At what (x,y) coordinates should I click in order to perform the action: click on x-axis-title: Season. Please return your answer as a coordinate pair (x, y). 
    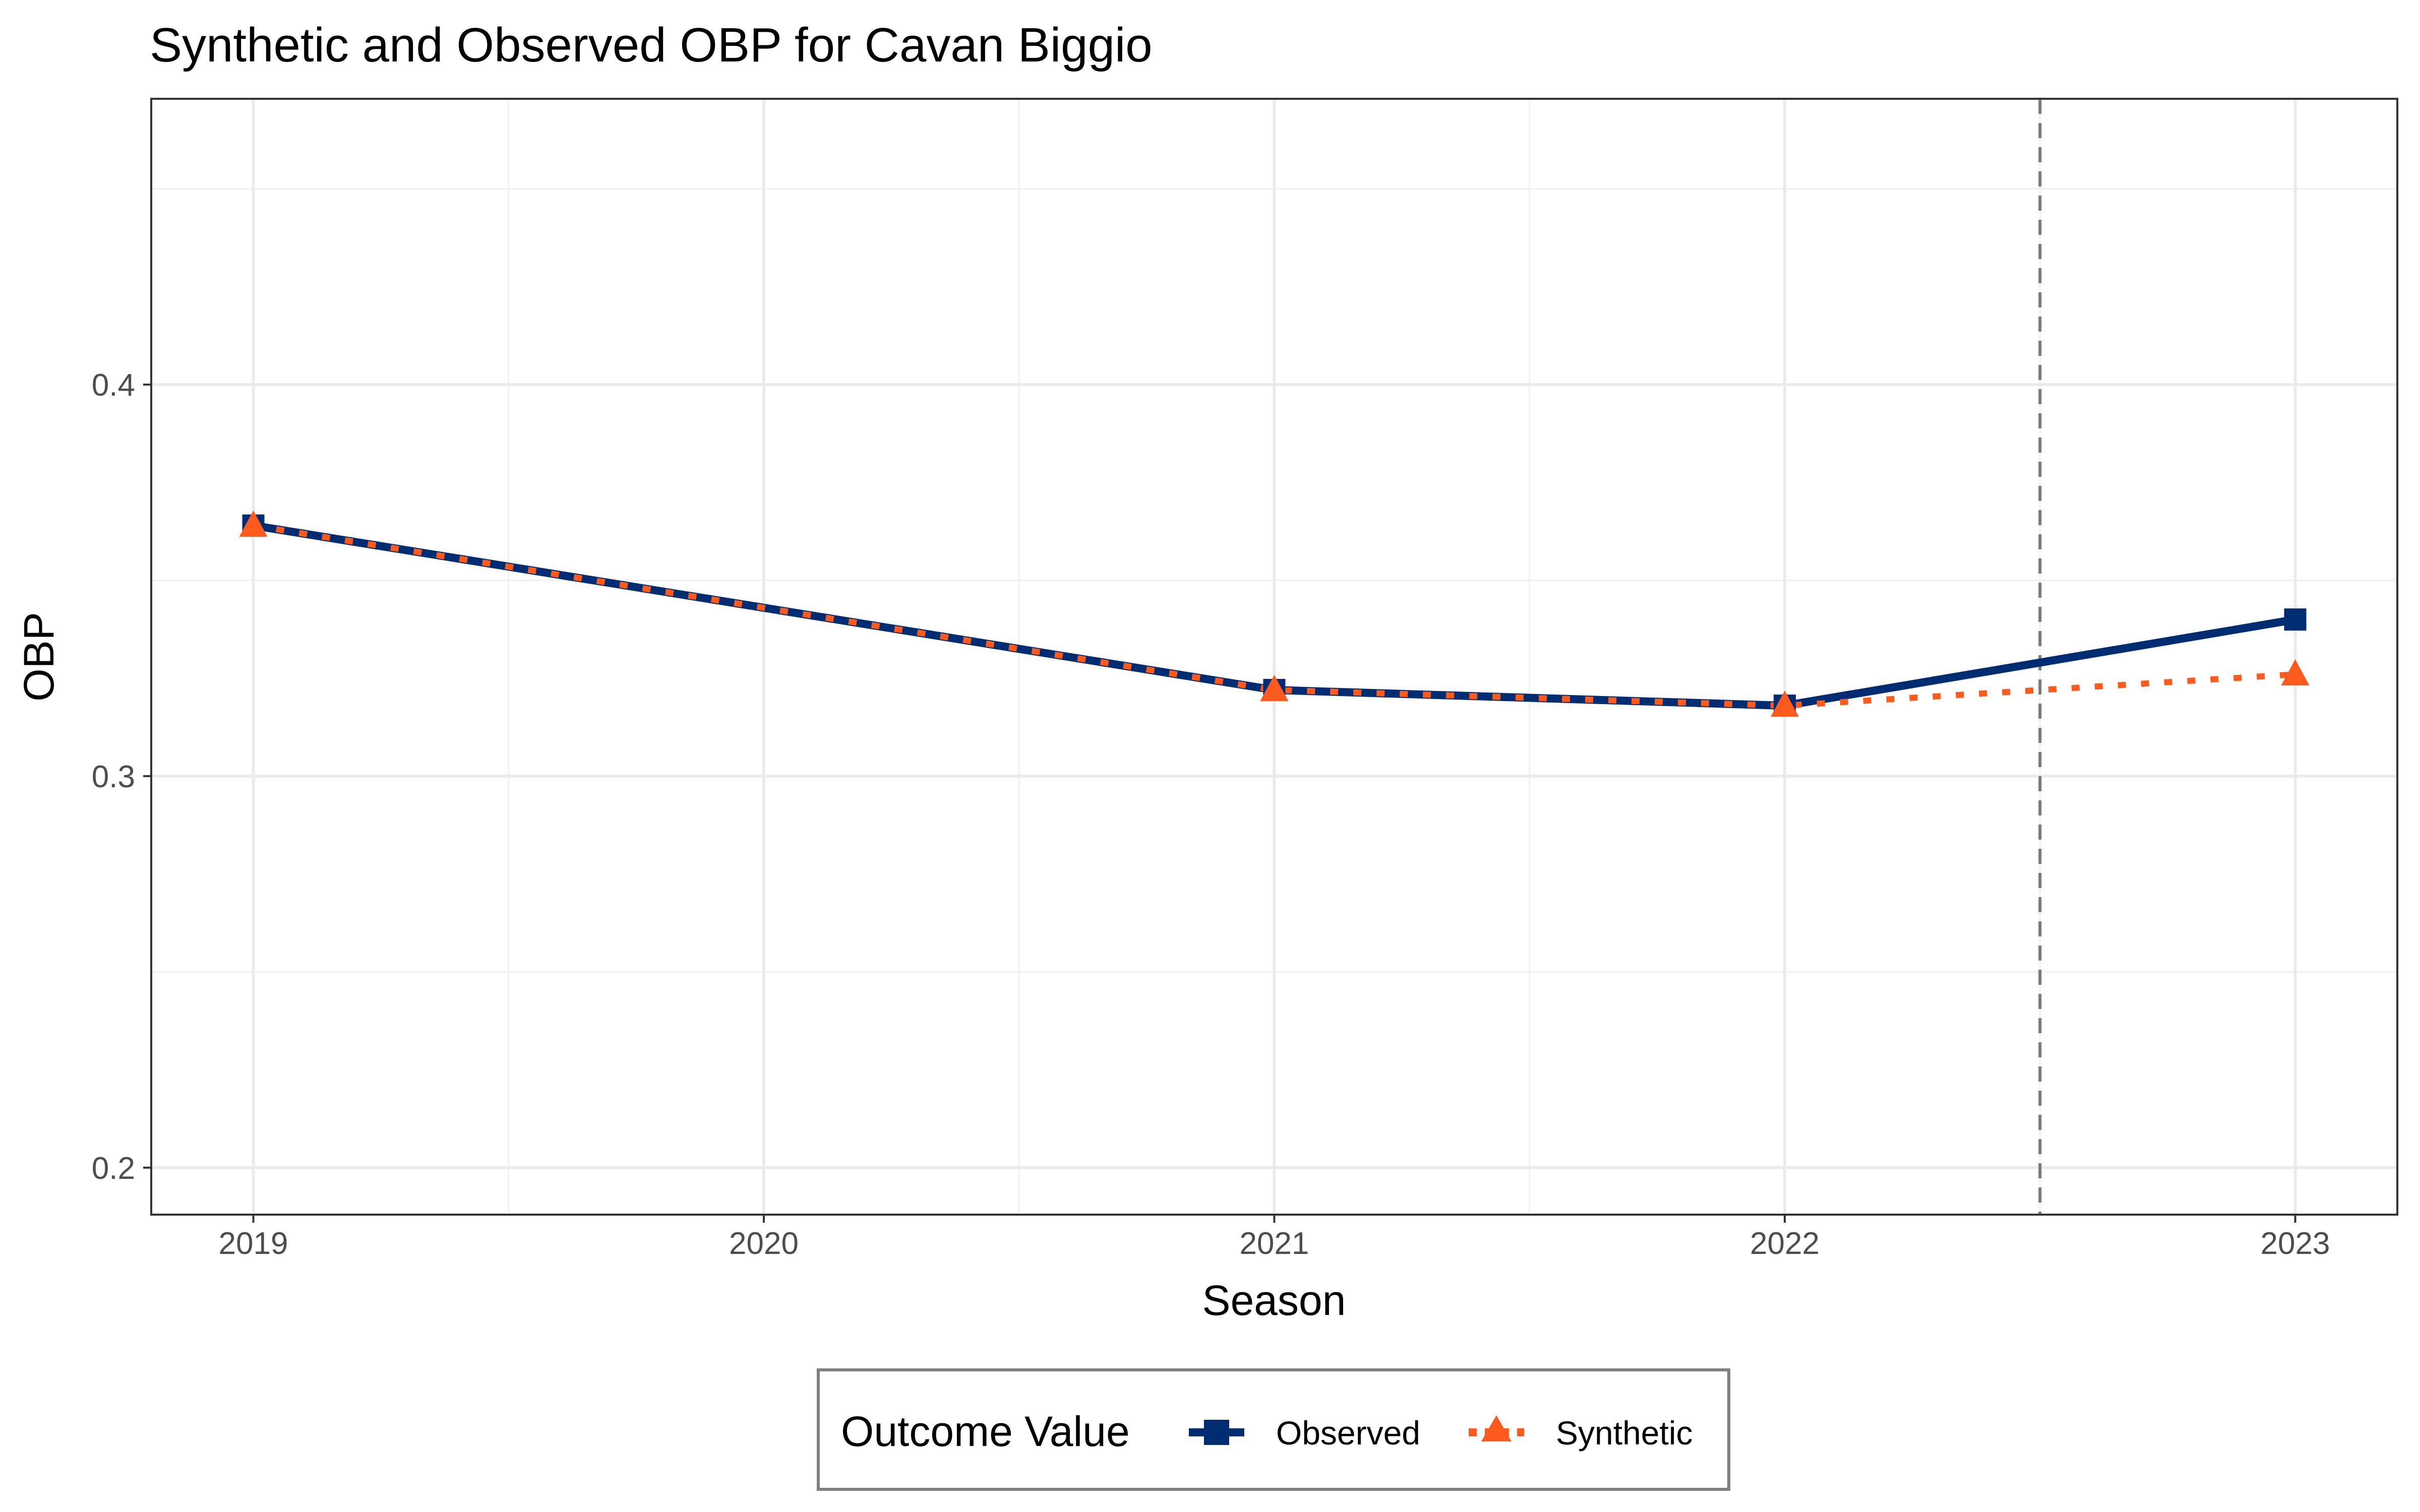
    Looking at the image, I should click on (1274, 1301).